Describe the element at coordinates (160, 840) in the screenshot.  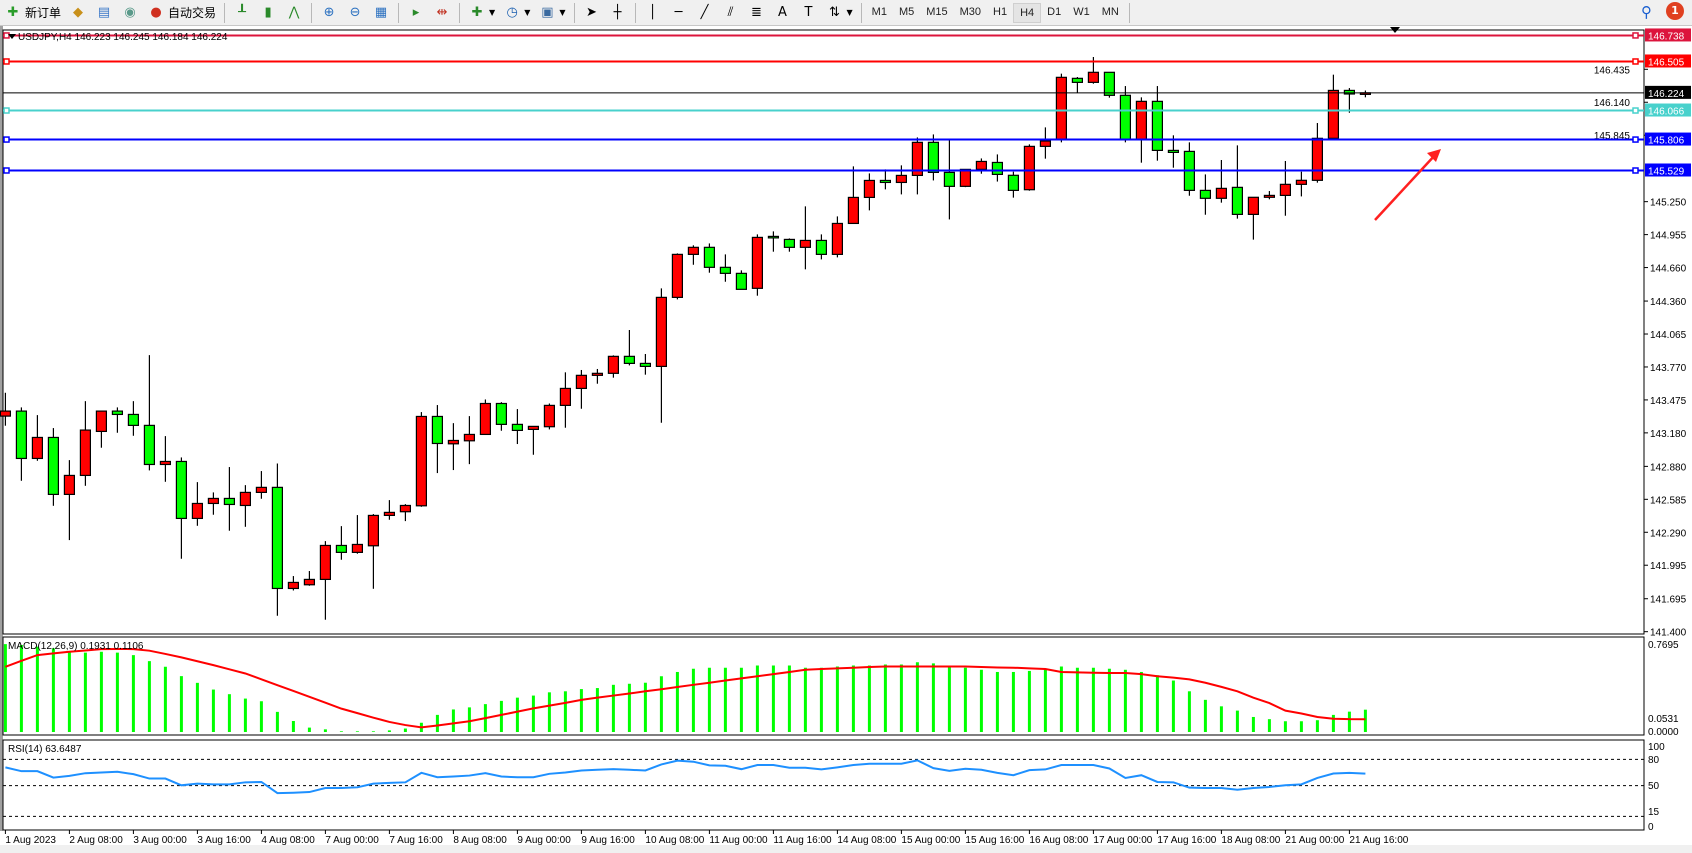
I see `time-label: 3 Aug 00:00` at that location.